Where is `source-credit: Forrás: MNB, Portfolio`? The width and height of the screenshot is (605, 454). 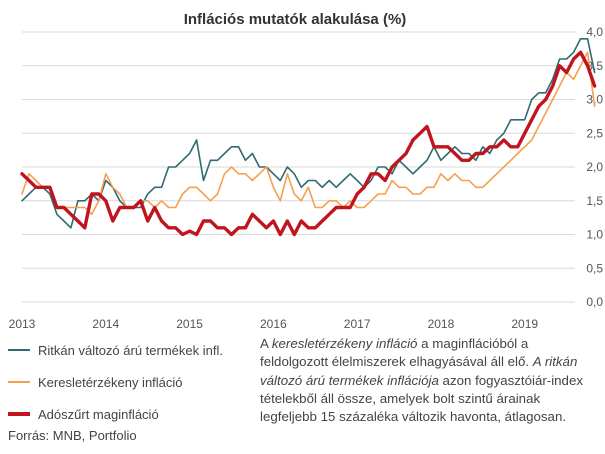
source-credit: Forrás: MNB, Portfolio is located at coordinates (72, 435).